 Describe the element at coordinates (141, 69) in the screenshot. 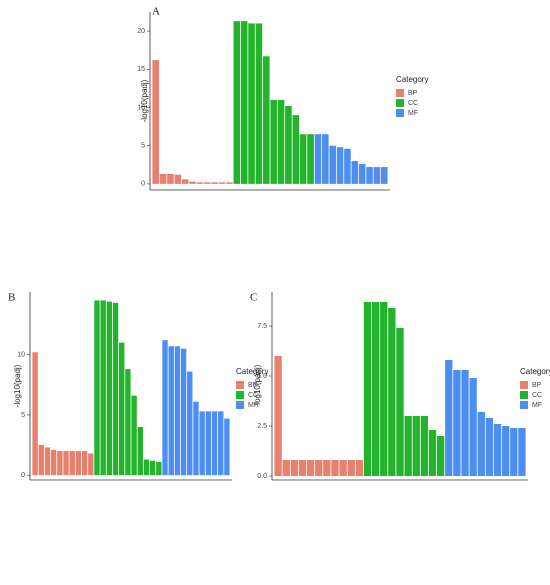

I see `y-tick-label: 15` at that location.